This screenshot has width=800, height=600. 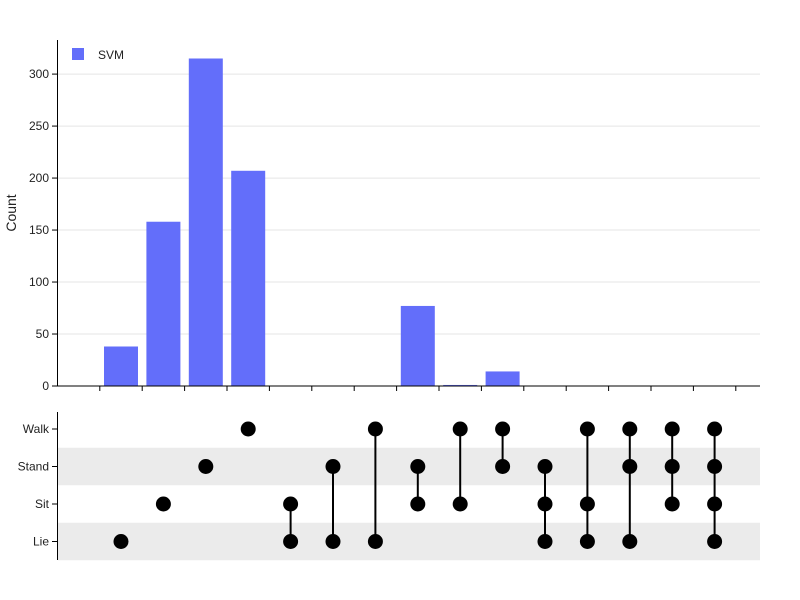 What do you see at coordinates (37, 485) in the screenshot?
I see `row-labels: Walk Stand Sit Lie` at bounding box center [37, 485].